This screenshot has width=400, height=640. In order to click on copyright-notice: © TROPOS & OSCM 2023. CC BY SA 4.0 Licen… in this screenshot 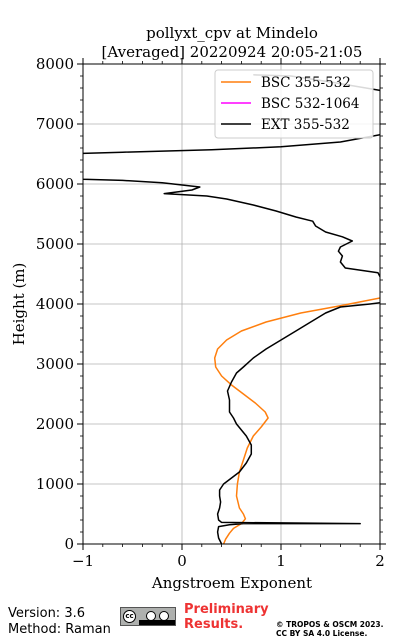, I will do `click(330, 629)`.